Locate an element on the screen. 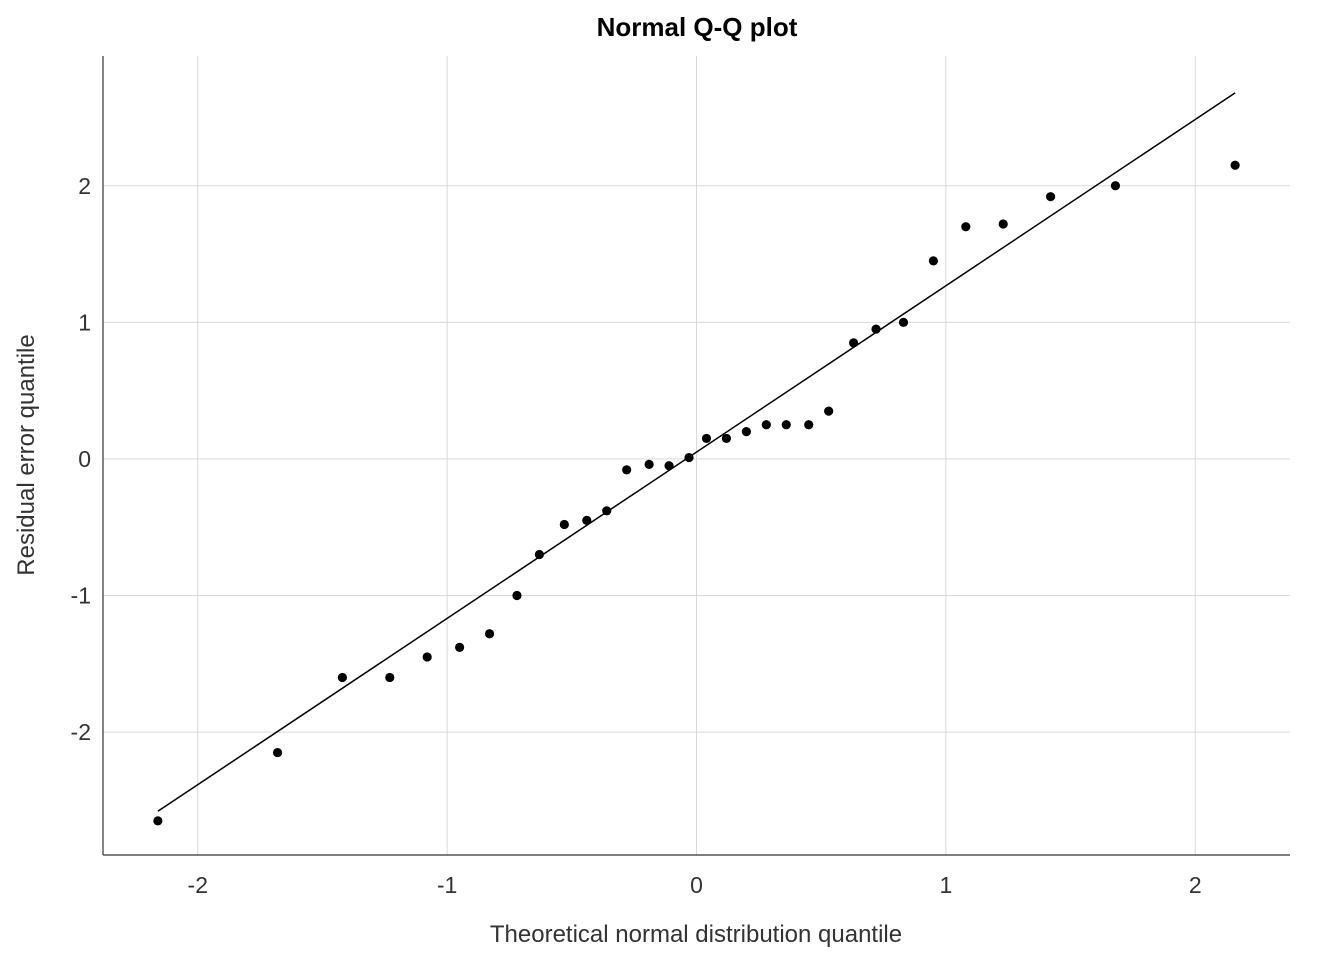 This screenshot has height=960, width=1344. x-axis-title: Theoretical normal distribution quantile is located at coordinates (696, 934).